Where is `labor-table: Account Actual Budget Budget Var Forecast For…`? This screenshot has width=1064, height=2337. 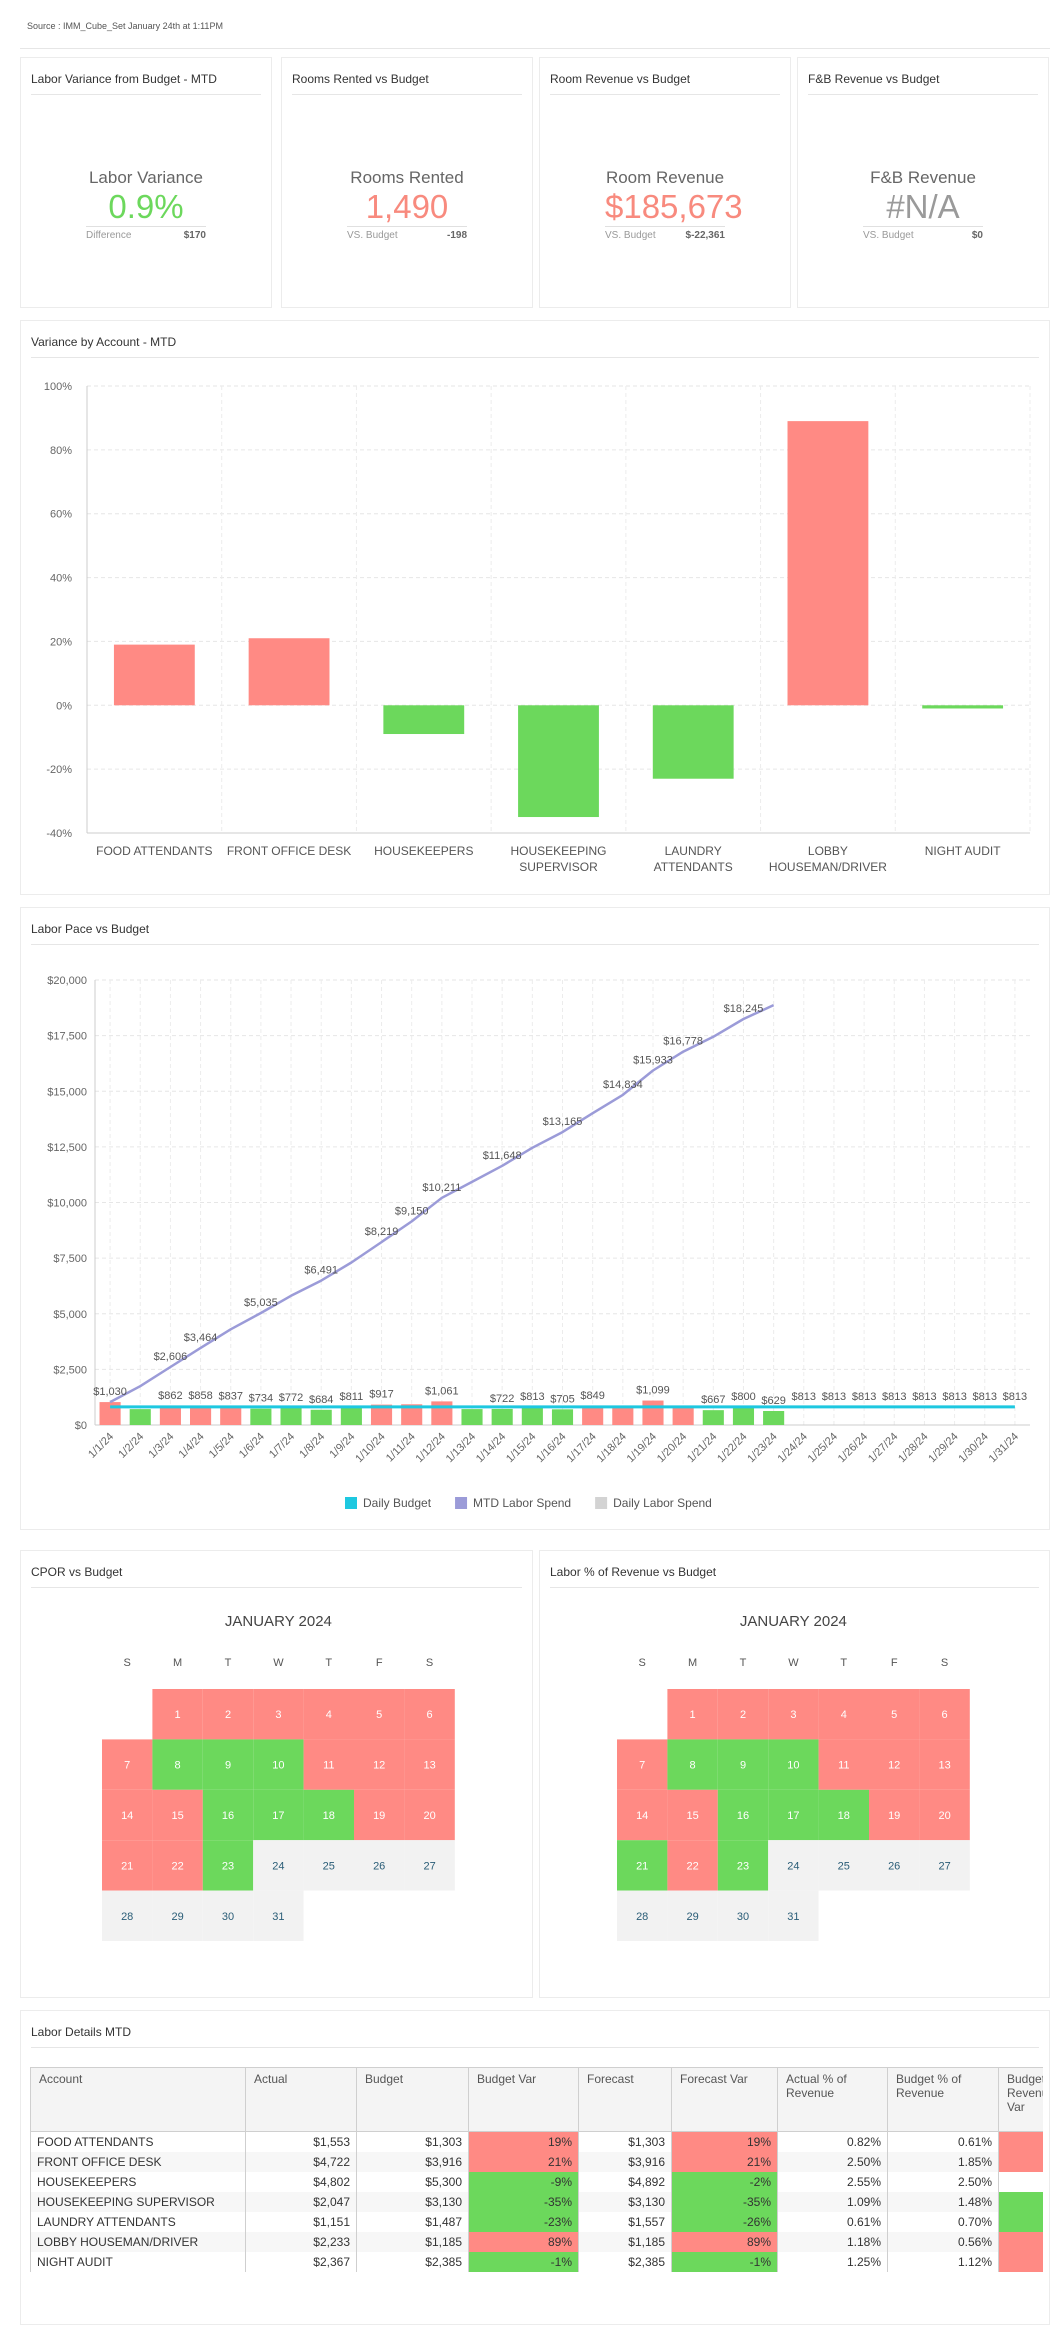
labor-table: Account Actual Budget Budget Var Forecast For… is located at coordinates (536, 2169).